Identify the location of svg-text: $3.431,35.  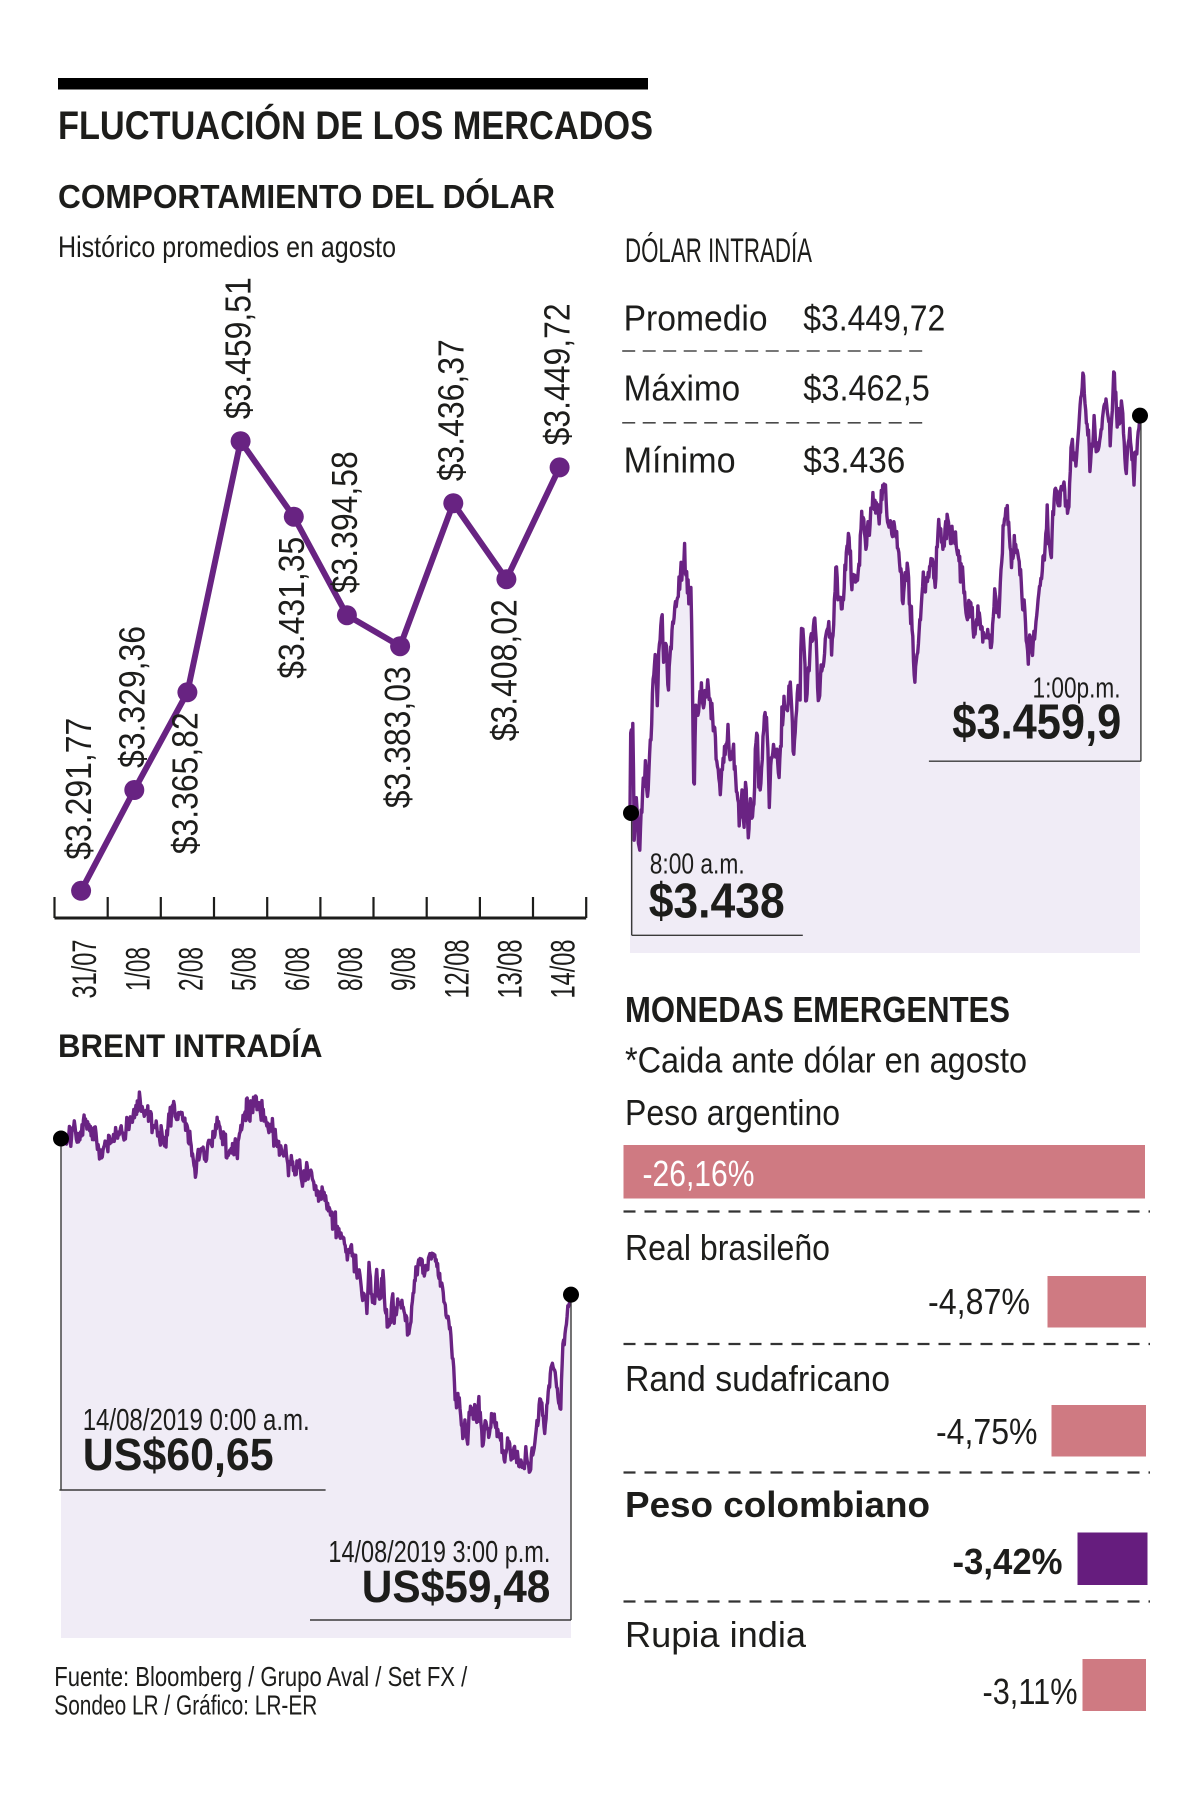
(291, 608).